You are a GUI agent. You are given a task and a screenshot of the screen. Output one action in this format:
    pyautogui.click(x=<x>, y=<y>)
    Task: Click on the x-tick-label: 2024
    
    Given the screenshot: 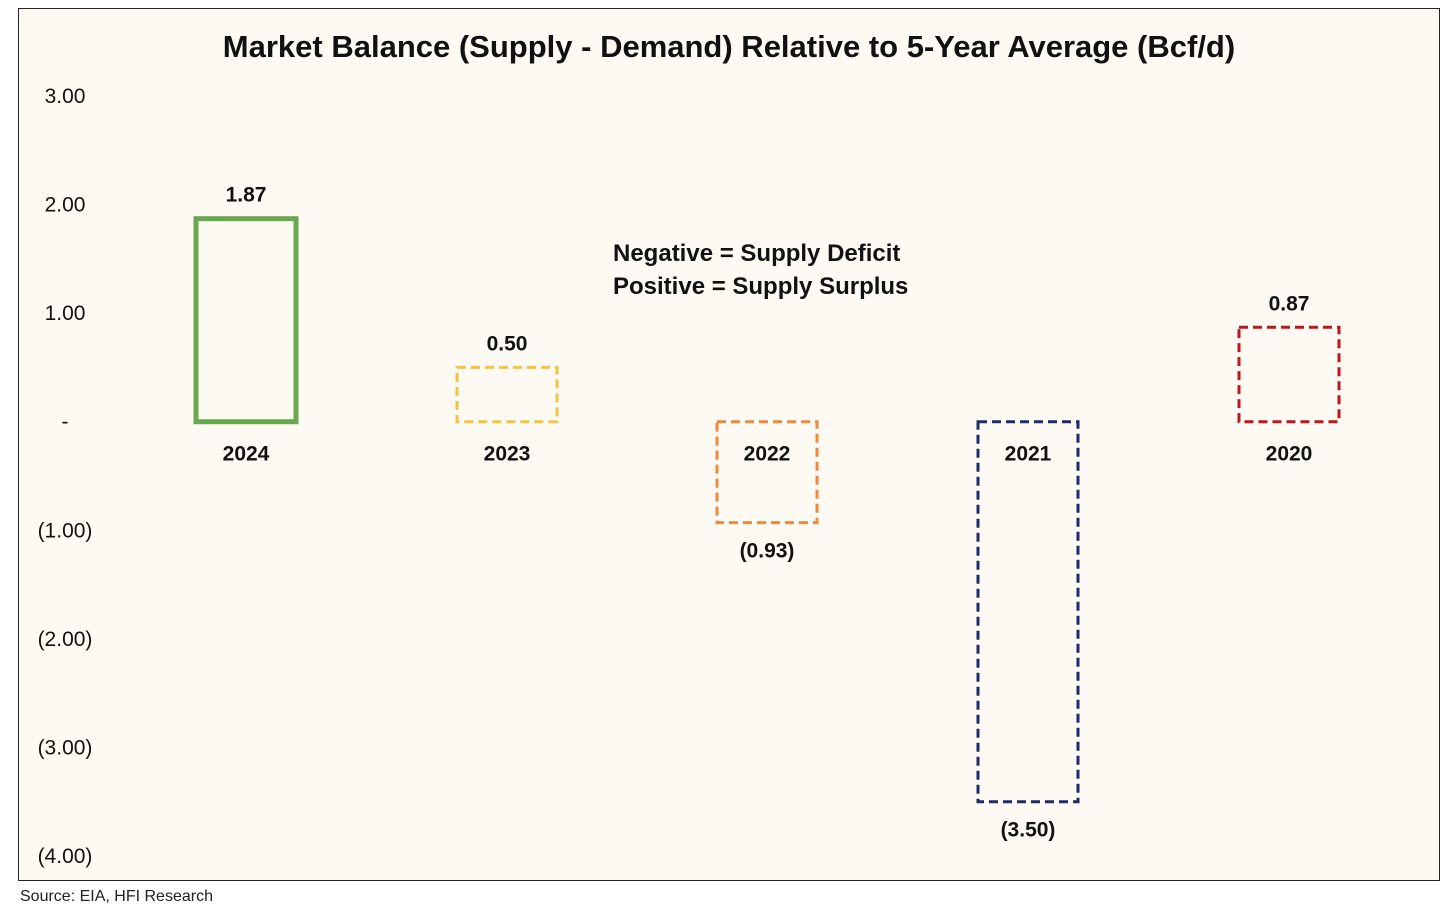 What is the action you would take?
    pyautogui.click(x=246, y=454)
    